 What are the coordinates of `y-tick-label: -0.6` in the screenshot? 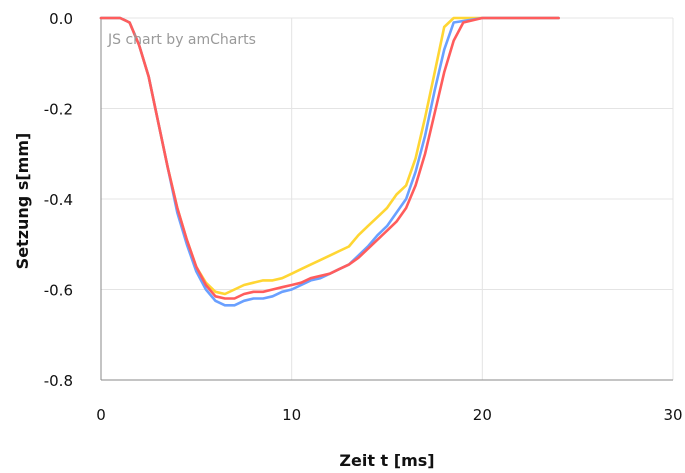 It's located at (58, 291).